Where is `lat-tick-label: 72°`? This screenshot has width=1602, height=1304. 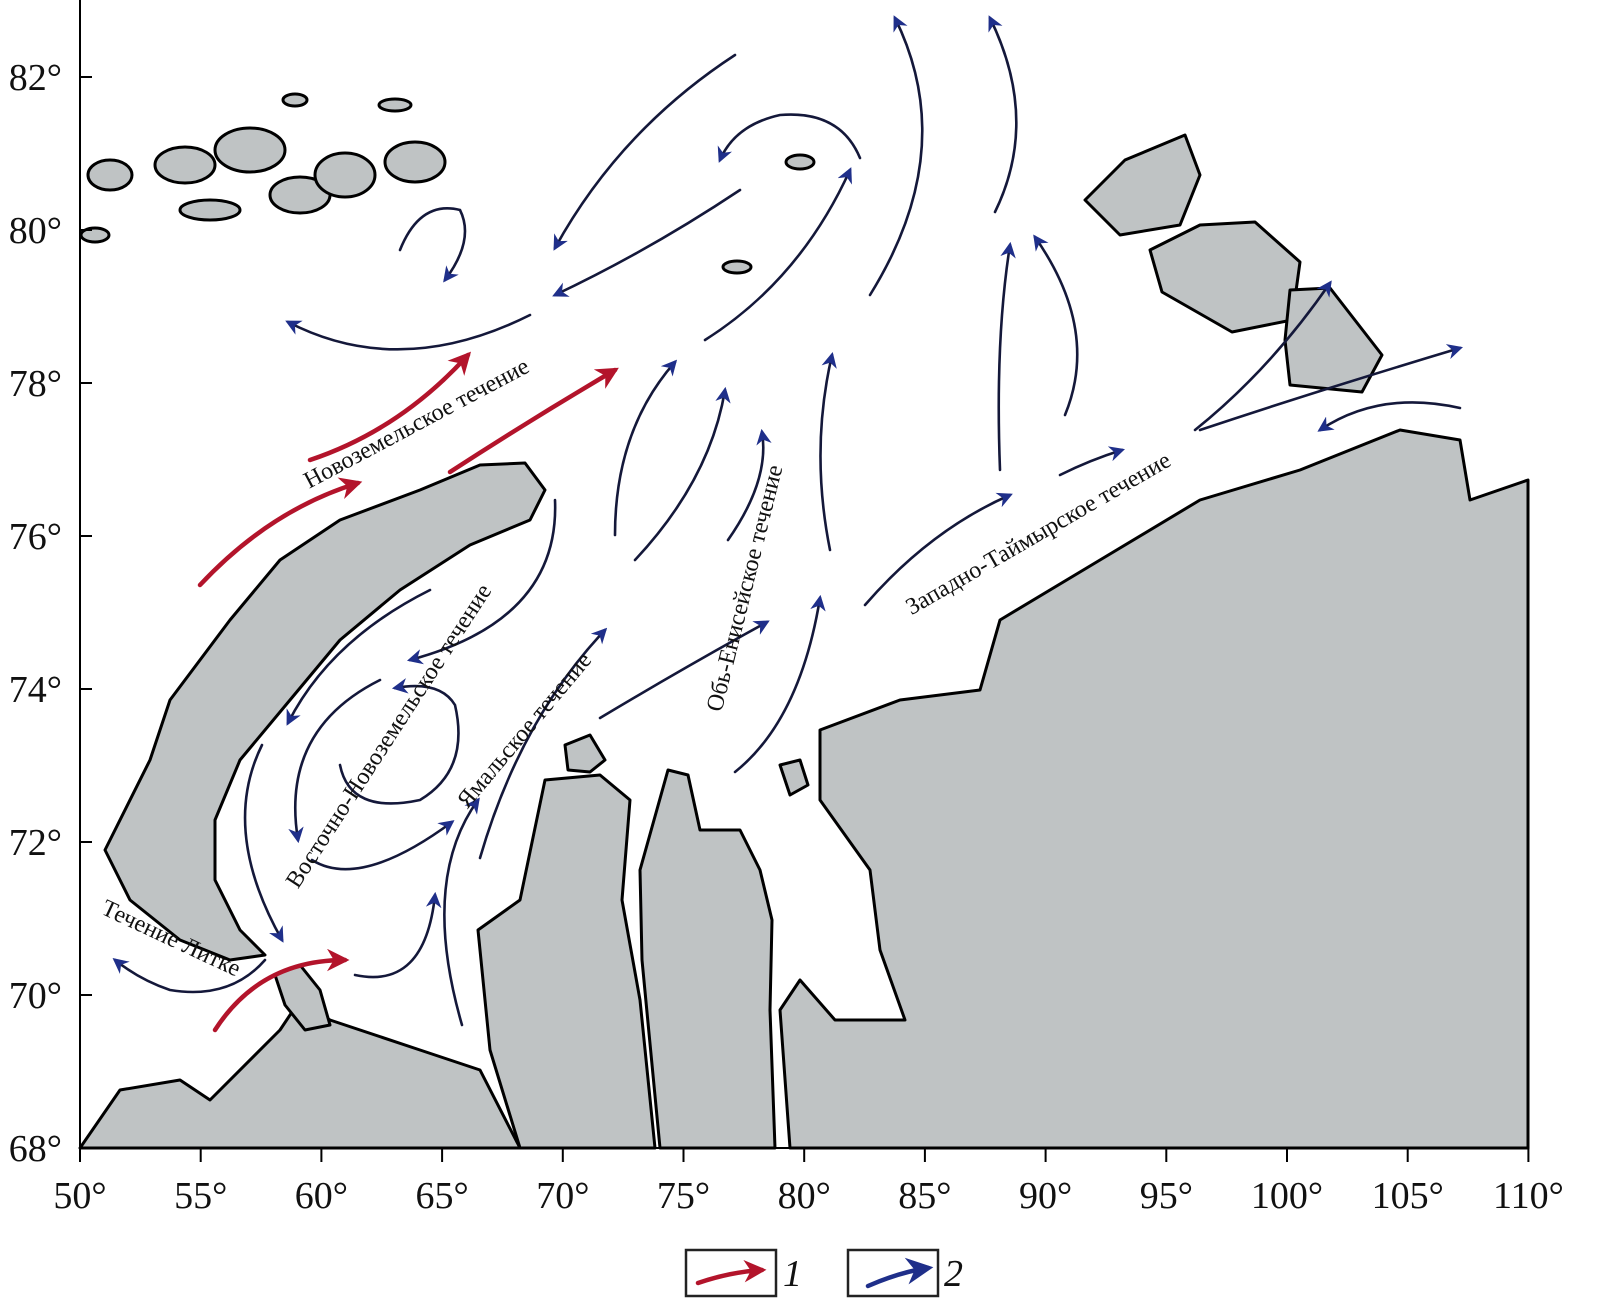 lat-tick-label: 72° is located at coordinates (35, 843).